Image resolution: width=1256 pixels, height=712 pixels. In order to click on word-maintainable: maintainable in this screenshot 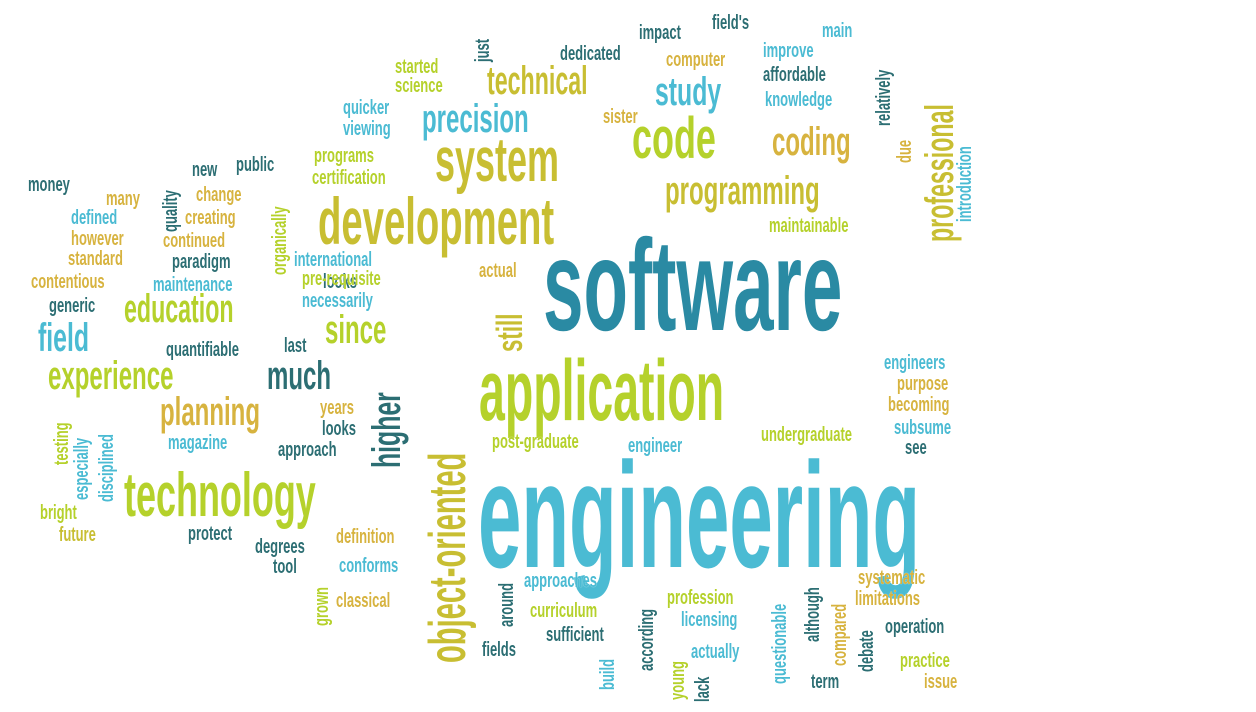, I will do `click(809, 226)`.